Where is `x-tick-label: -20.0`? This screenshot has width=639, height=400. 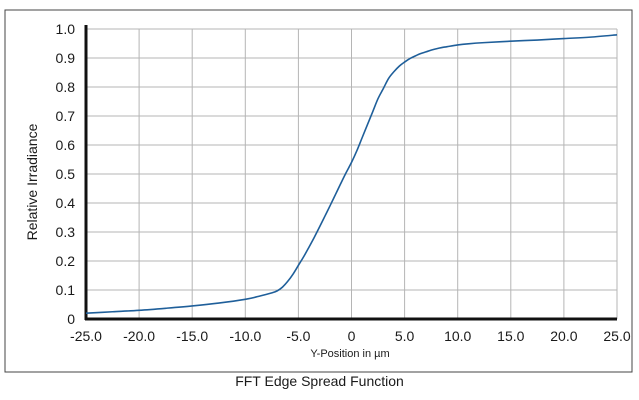 x-tick-label: -20.0 is located at coordinates (139, 336).